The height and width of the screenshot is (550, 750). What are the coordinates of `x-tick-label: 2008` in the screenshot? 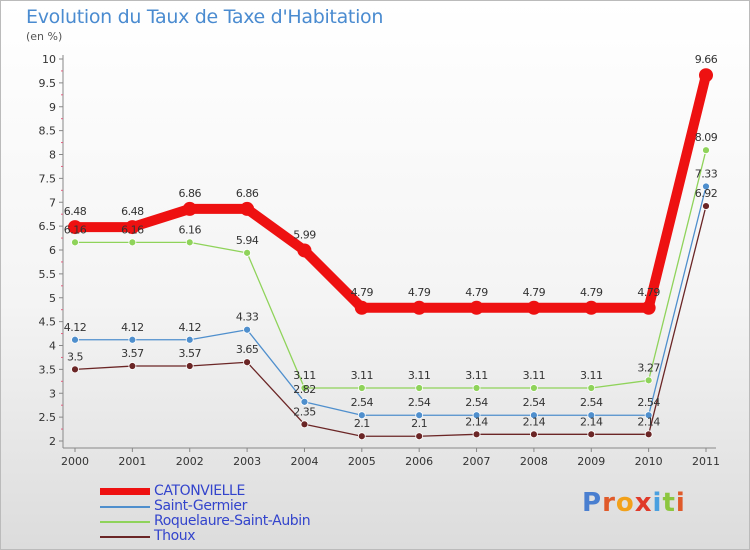 It's located at (534, 461).